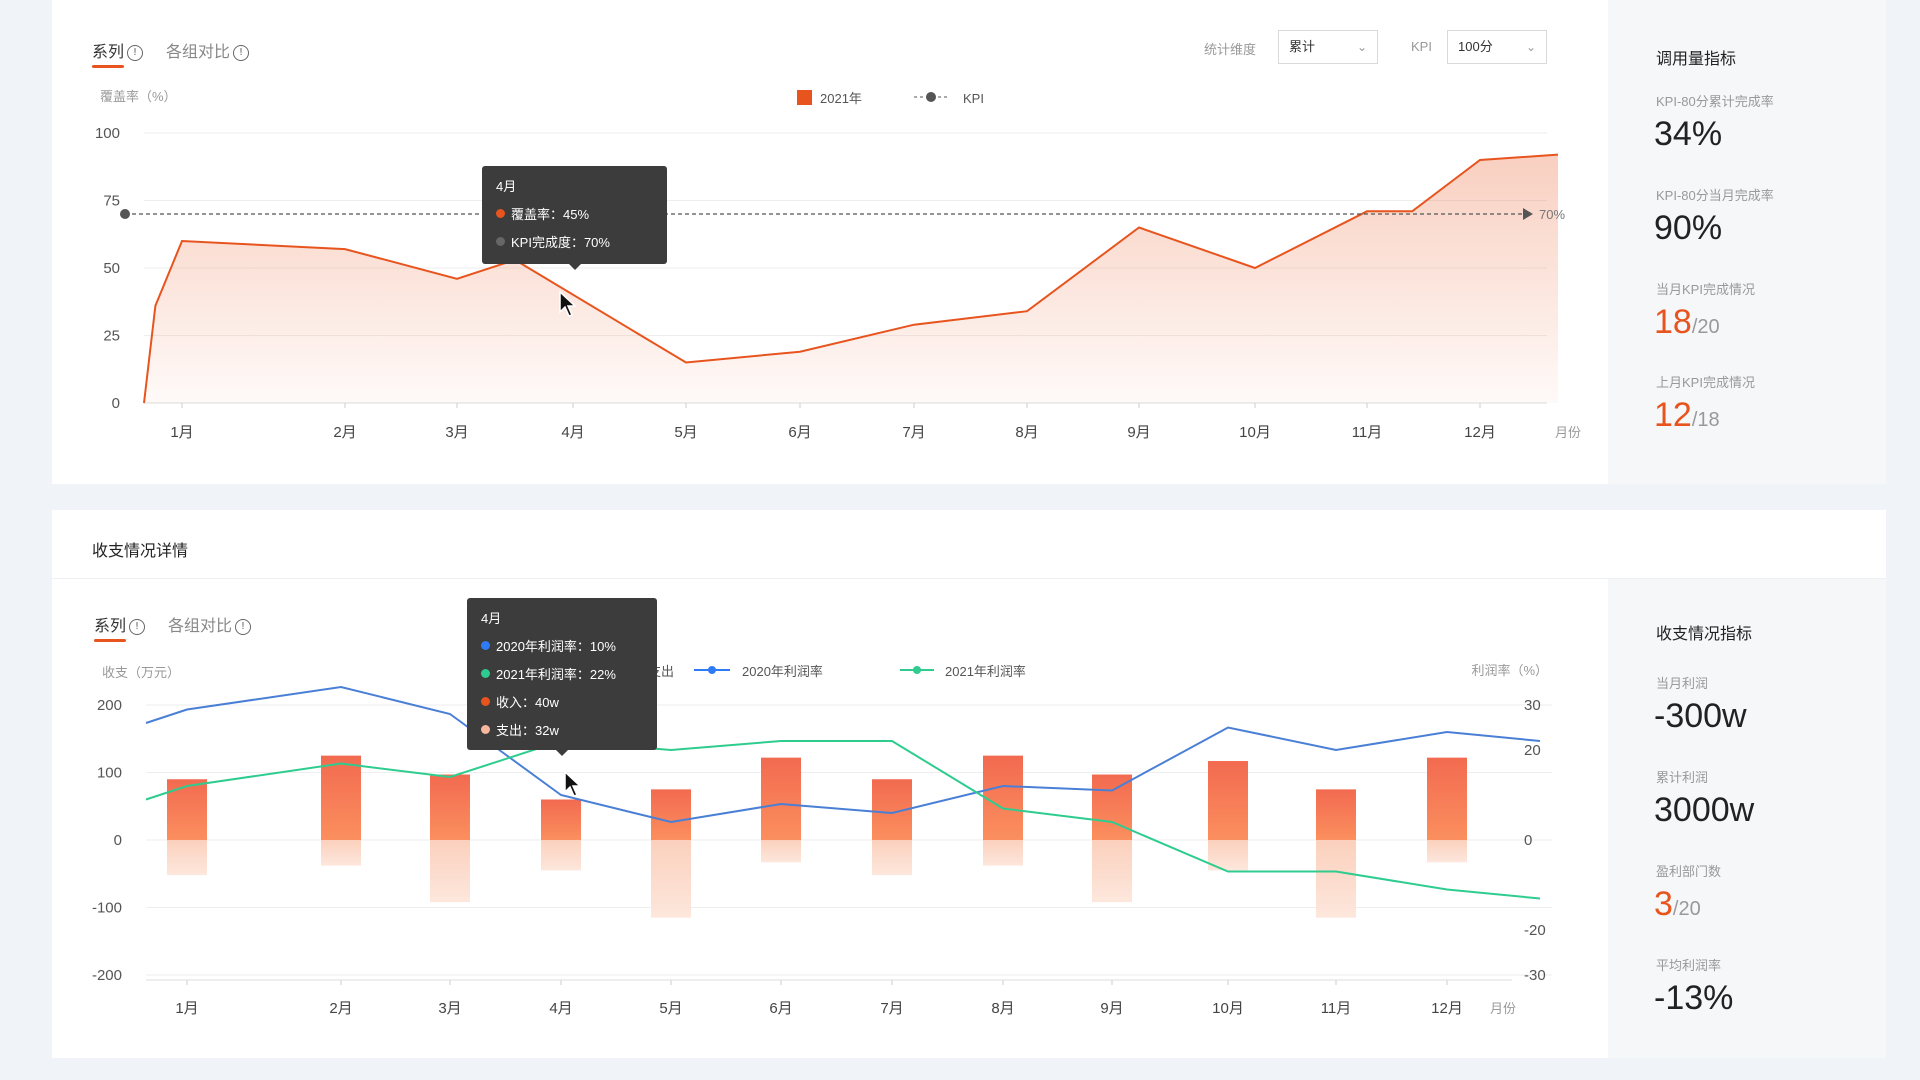 The height and width of the screenshot is (1080, 1920). What do you see at coordinates (527, 702) in the screenshot?
I see `tooltip-row-text: 收入：40w` at bounding box center [527, 702].